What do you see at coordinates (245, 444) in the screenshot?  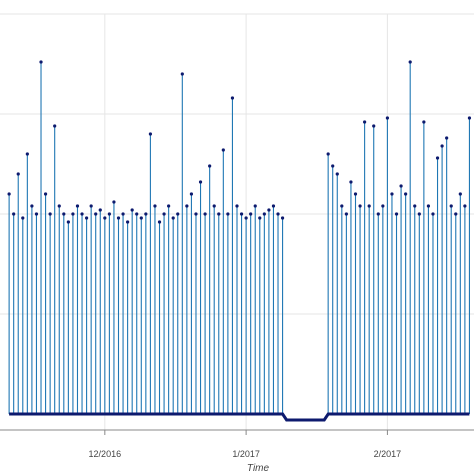 I see `x-ticks: 12/2016 1/2017 2/2017` at bounding box center [245, 444].